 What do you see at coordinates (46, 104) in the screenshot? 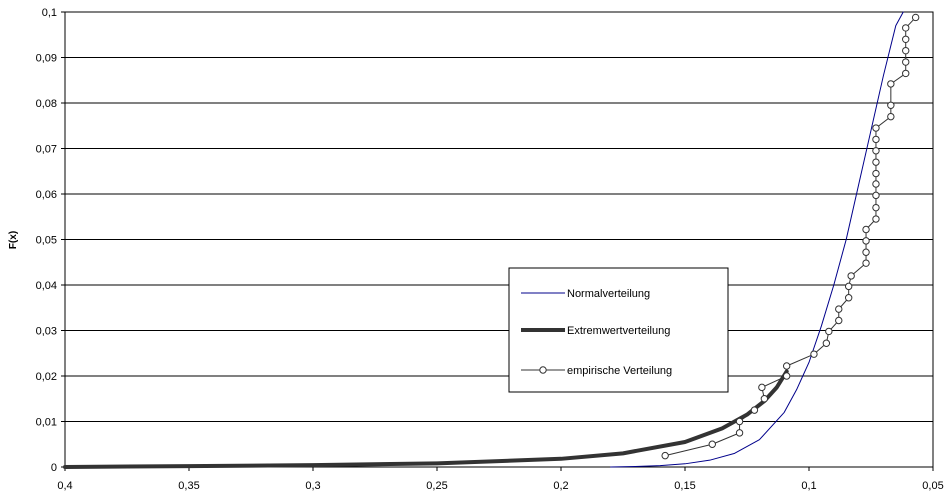
I see `y-tick-label: 0,08` at bounding box center [46, 104].